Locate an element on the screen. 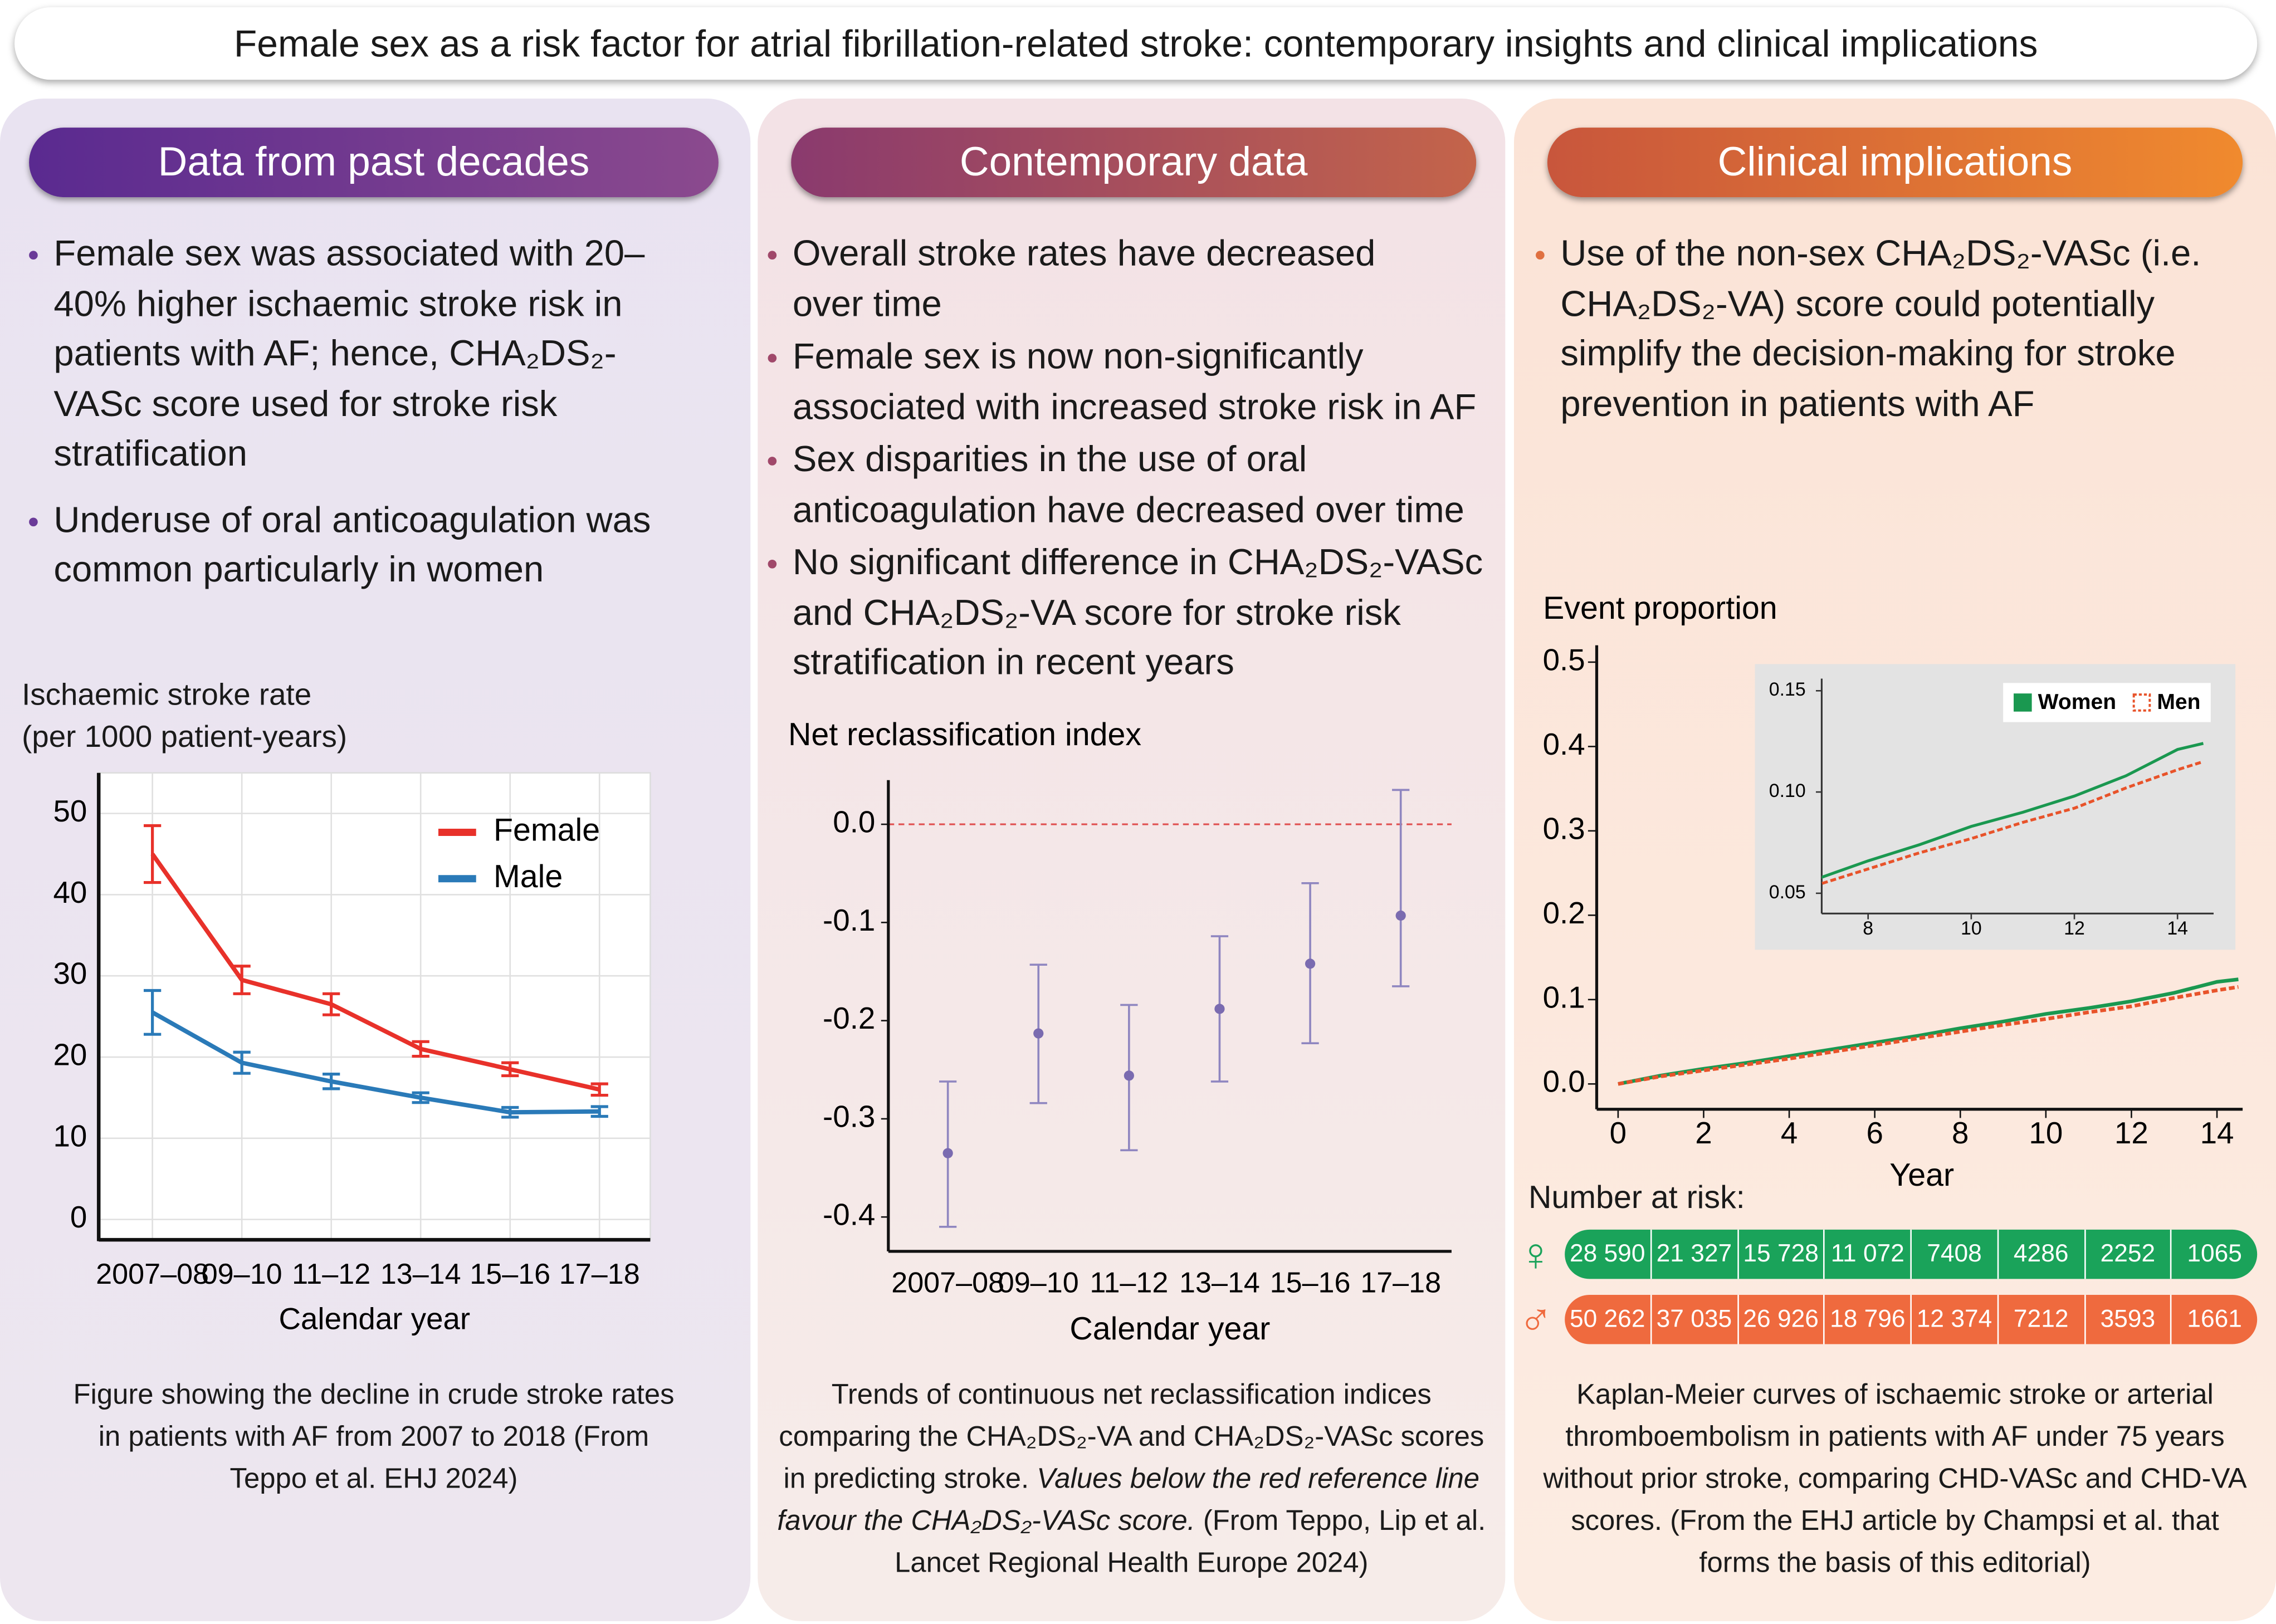 The height and width of the screenshot is (1624, 2276). legend-label: Male is located at coordinates (529, 876).